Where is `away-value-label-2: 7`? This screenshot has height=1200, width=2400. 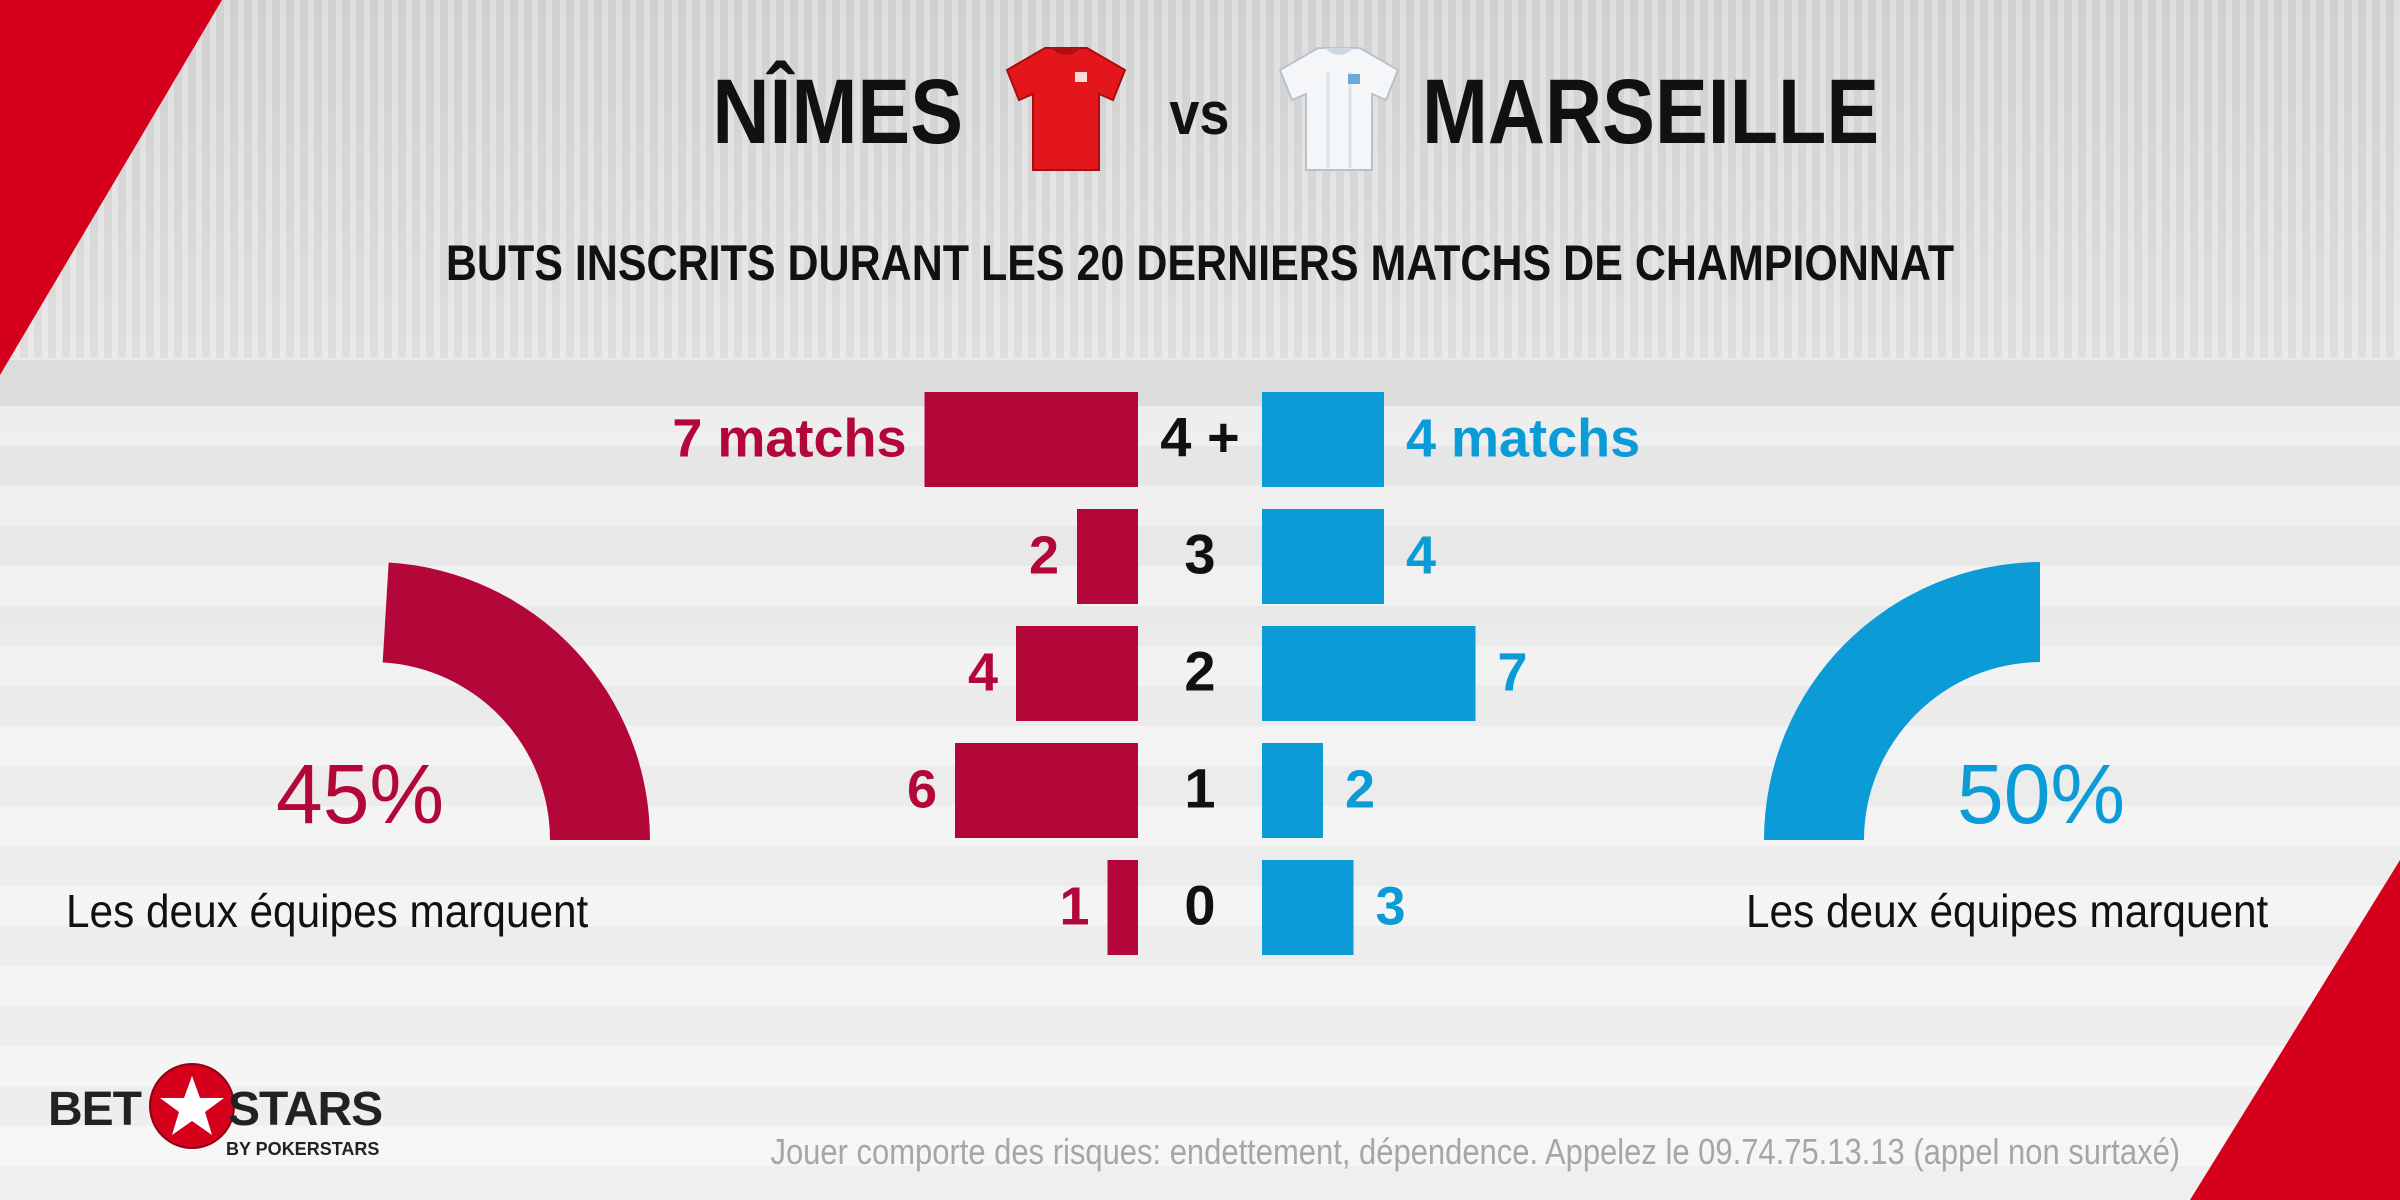
away-value-label-2: 7 is located at coordinates (1513, 673).